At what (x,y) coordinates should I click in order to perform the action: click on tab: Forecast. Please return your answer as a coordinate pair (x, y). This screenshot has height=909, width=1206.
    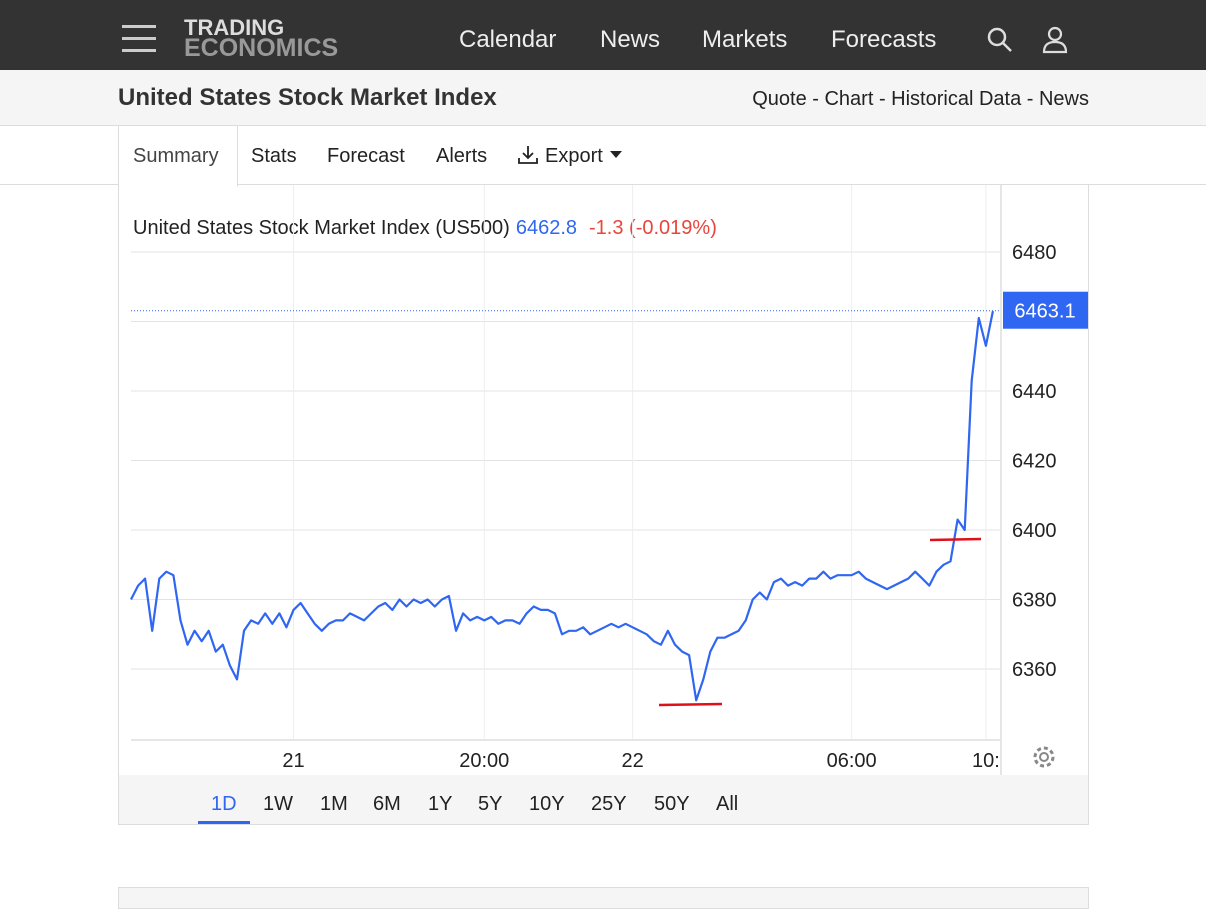
    Looking at the image, I should click on (366, 156).